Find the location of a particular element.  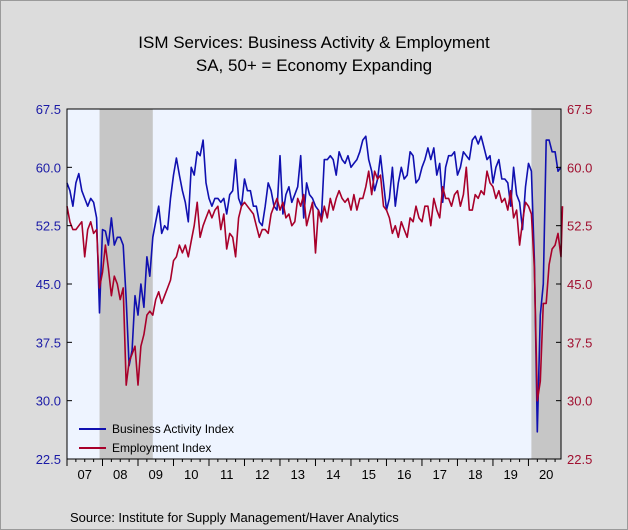

y-tick-label-right-2: 37.5 is located at coordinates (579, 342).